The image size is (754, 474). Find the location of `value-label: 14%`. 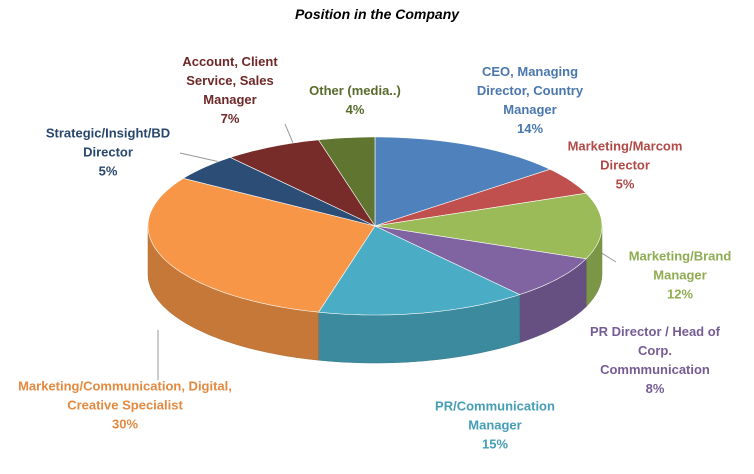

value-label: 14% is located at coordinates (530, 128).